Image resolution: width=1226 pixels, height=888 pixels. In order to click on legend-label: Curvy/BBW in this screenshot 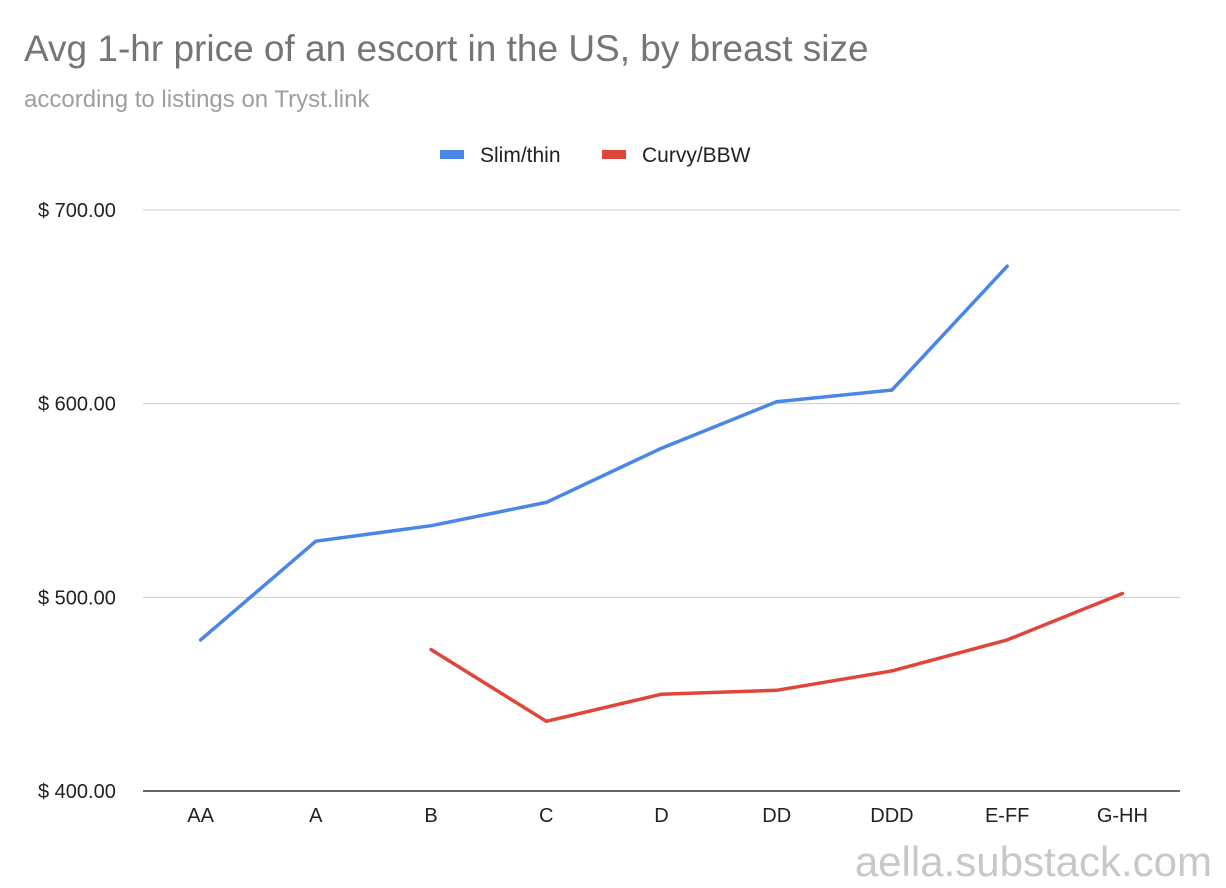, I will do `click(696, 155)`.